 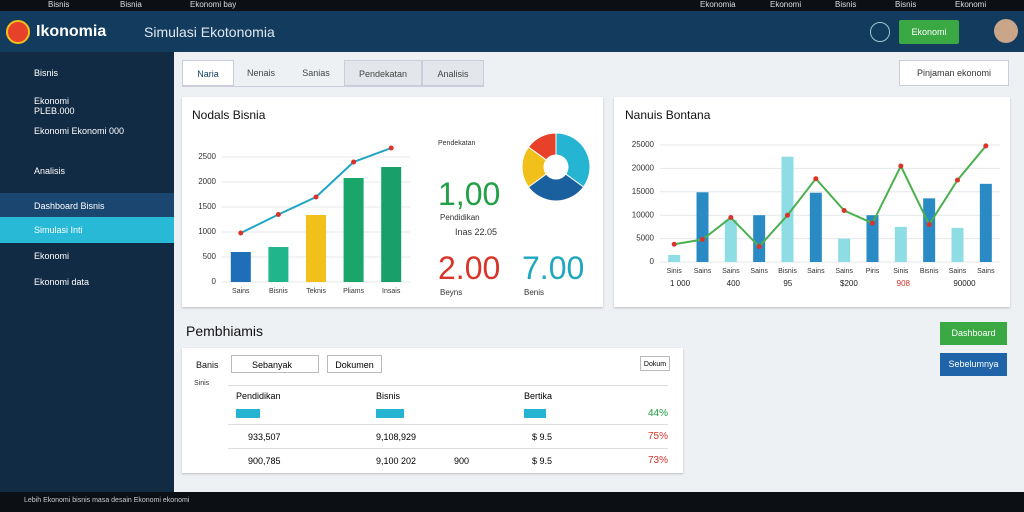 I want to click on sidebar-active, so click(x=87, y=205).